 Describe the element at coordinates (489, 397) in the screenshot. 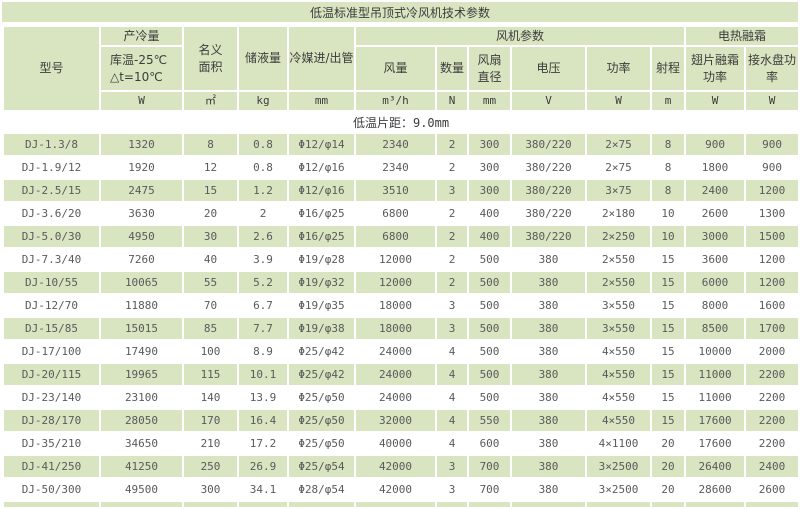

I see `value-cell: 500` at that location.